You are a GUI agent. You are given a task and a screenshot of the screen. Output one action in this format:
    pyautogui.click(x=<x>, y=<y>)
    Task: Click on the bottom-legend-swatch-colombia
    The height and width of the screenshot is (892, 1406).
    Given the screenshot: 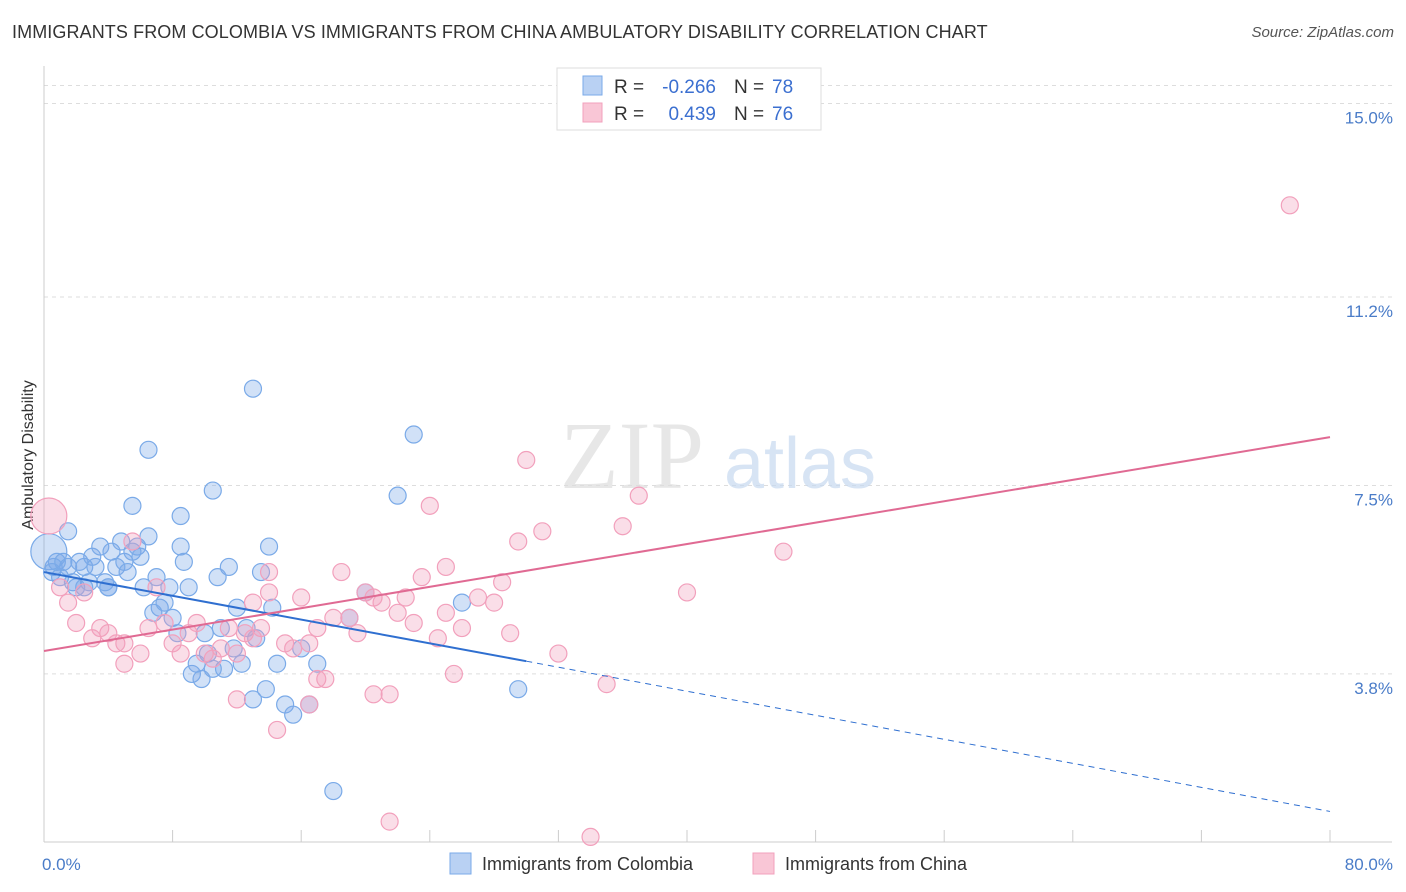 What is the action you would take?
    pyautogui.click(x=460, y=863)
    